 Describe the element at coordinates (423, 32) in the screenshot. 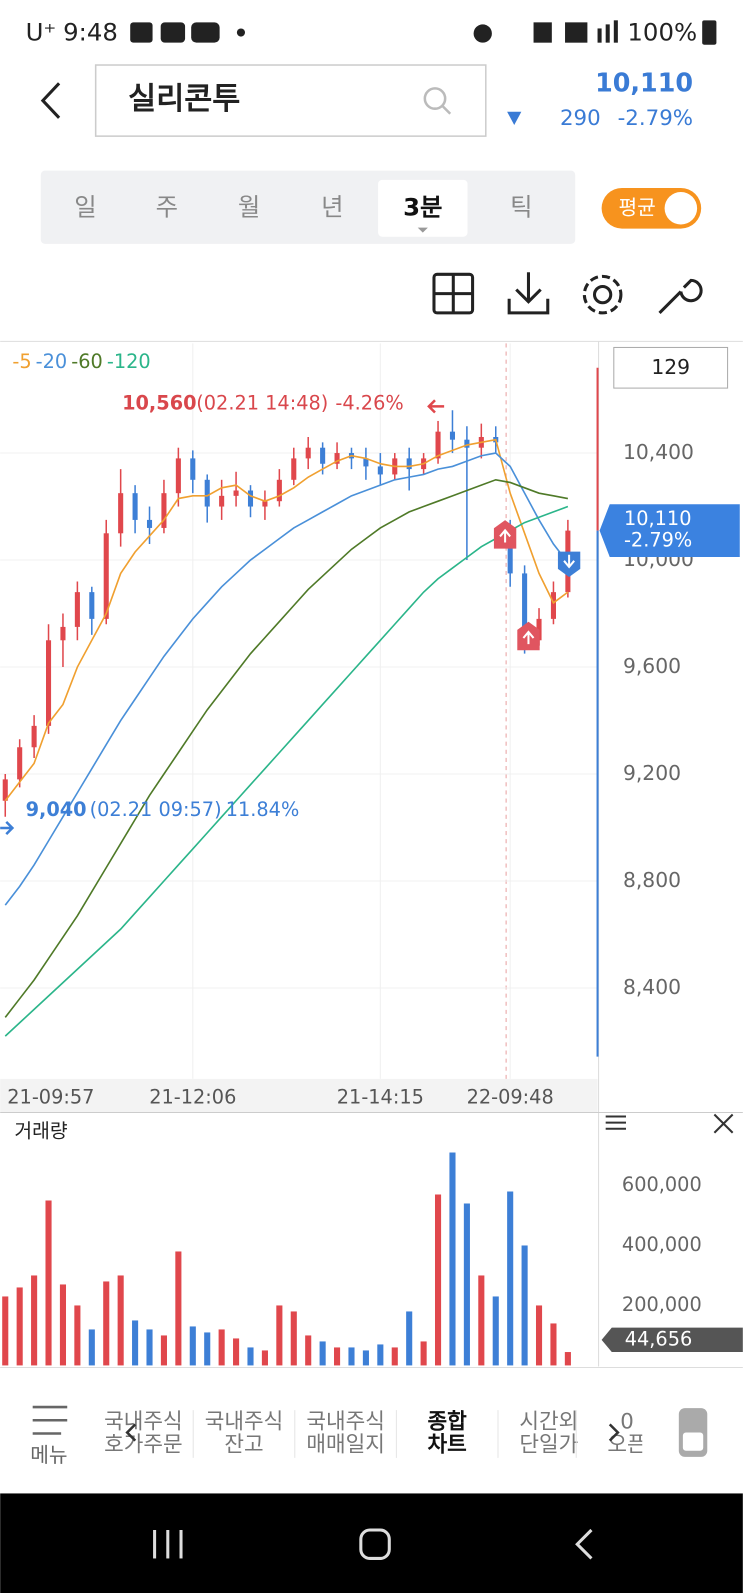

I see `status-icons` at that location.